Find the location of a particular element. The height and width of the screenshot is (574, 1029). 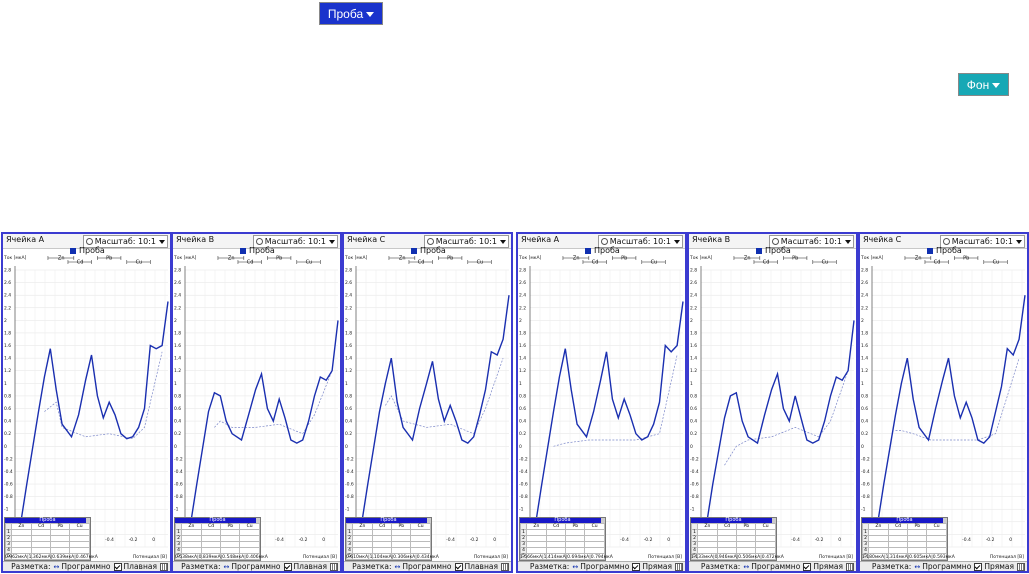

zoom-label: Масштаб: 10:1 is located at coordinates (125, 241).